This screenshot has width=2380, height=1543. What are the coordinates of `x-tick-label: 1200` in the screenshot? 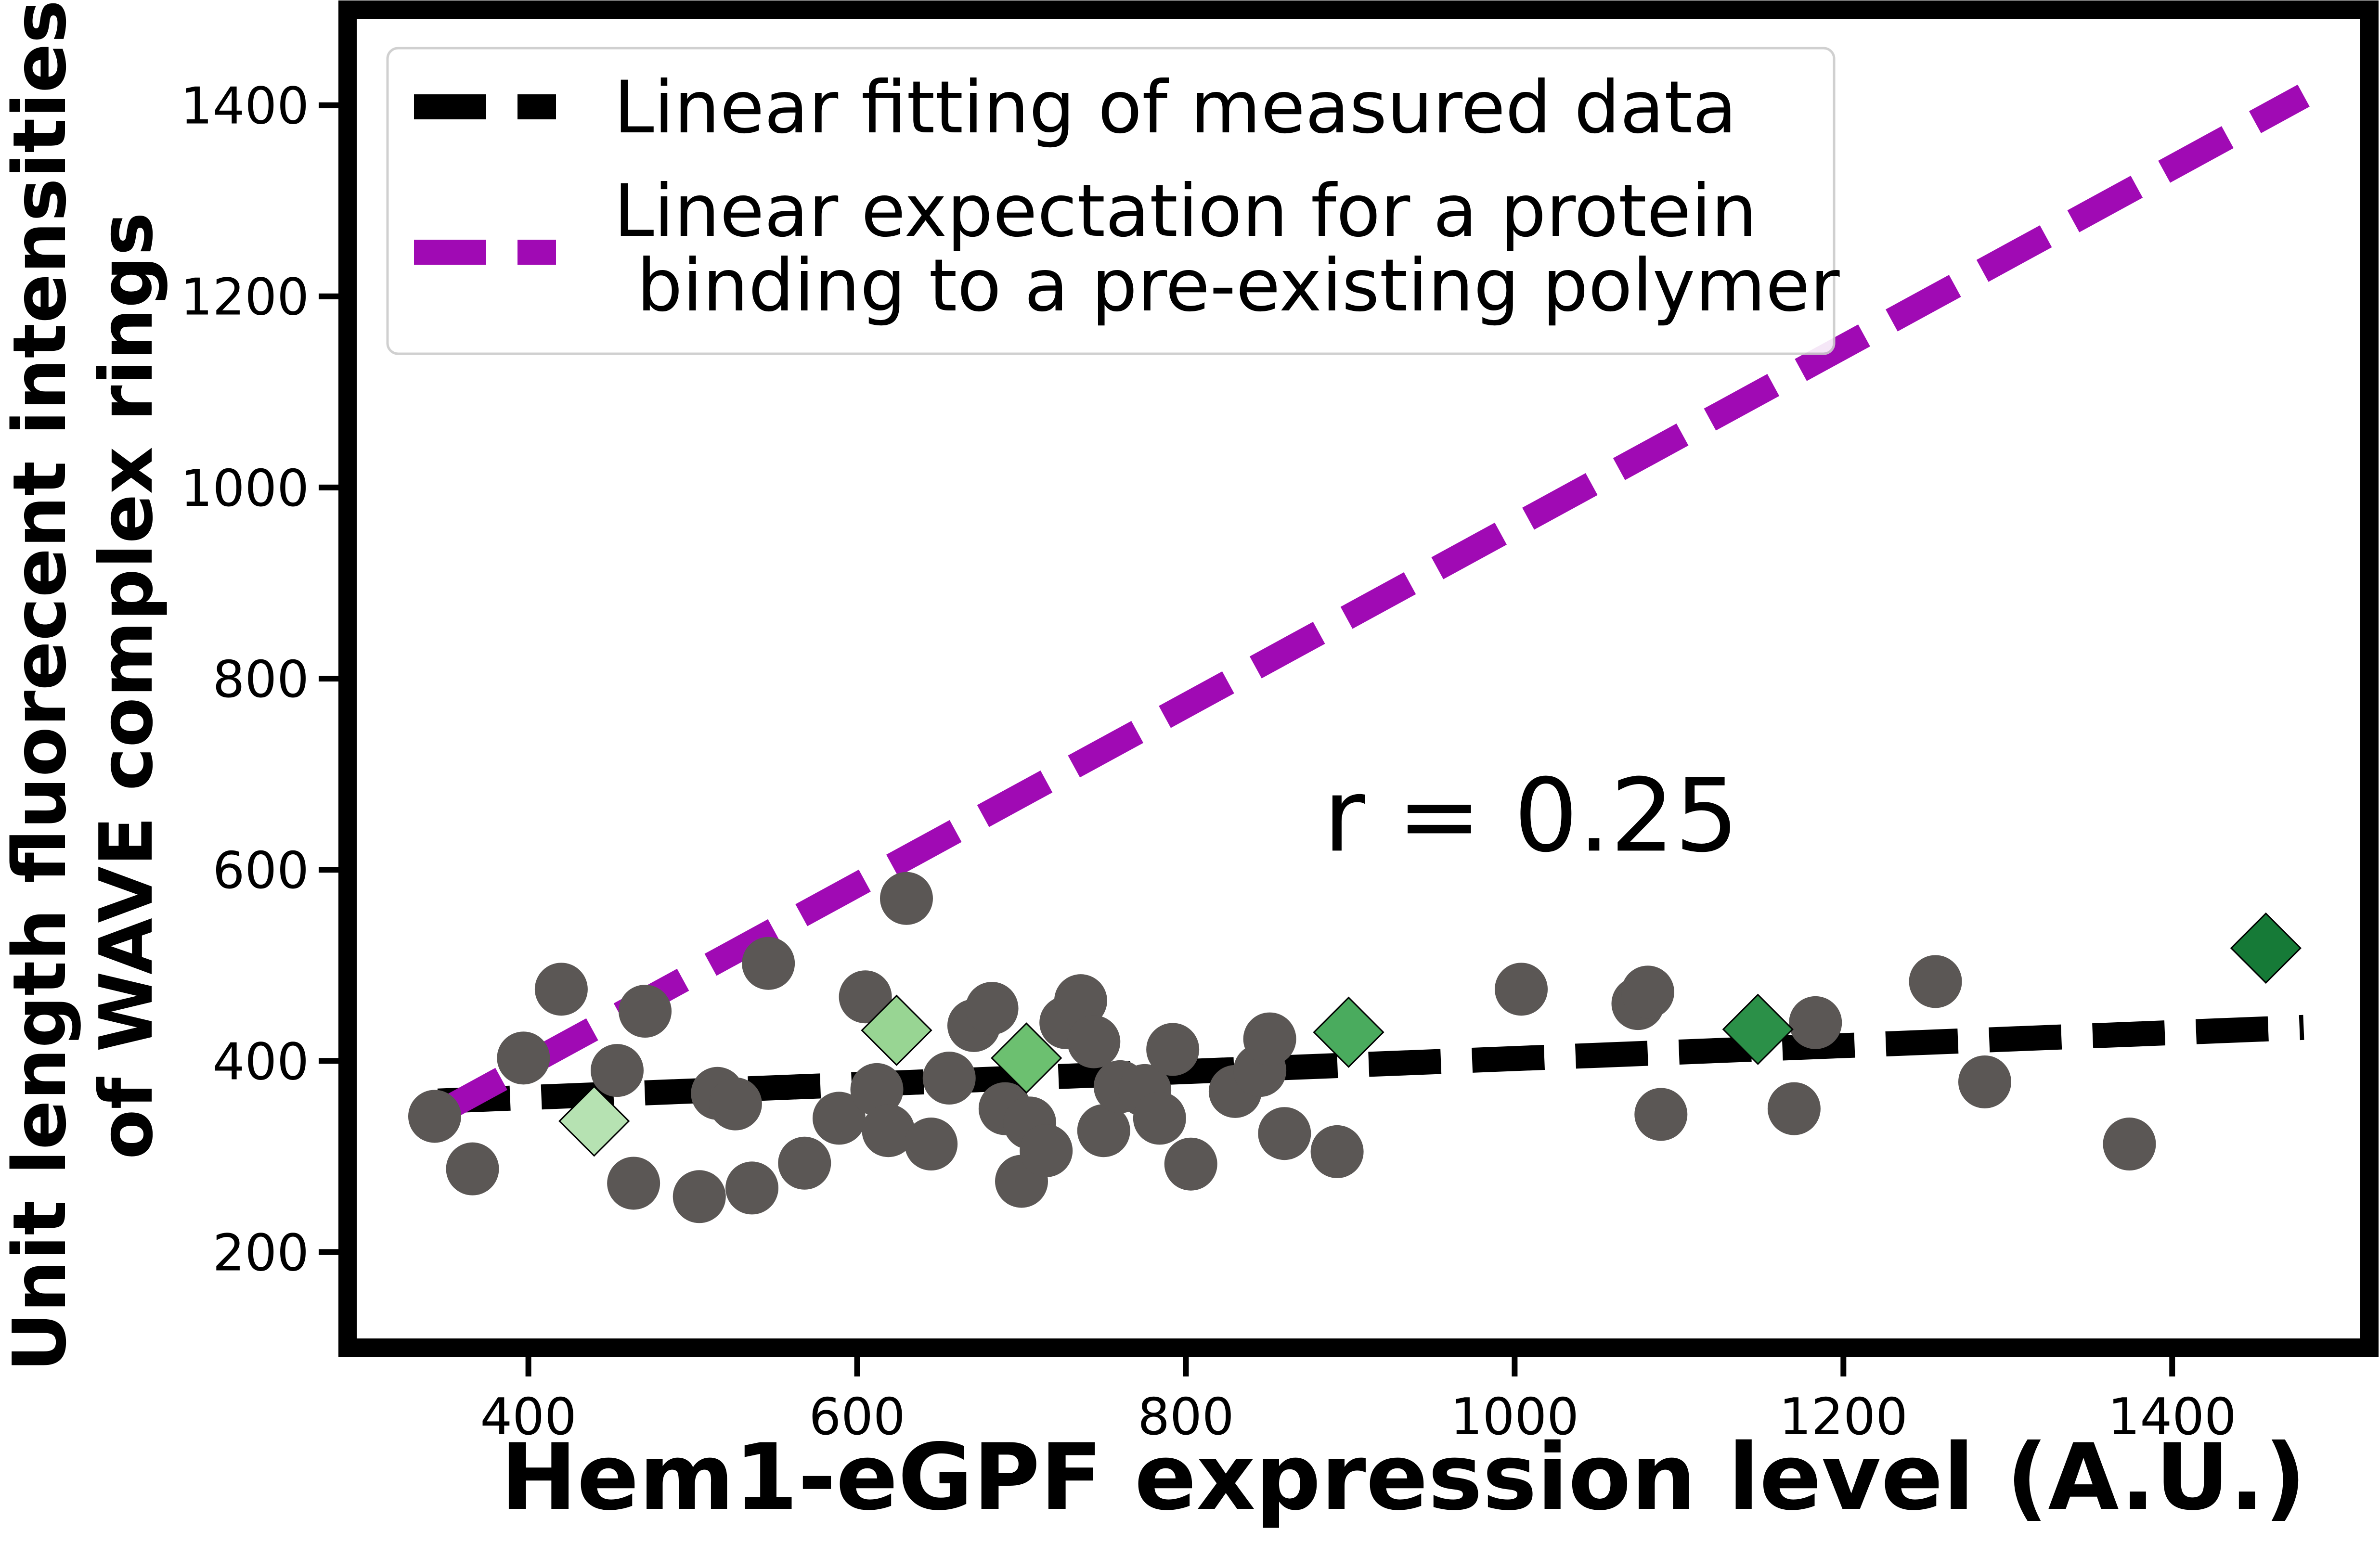 It's located at (1844, 1417).